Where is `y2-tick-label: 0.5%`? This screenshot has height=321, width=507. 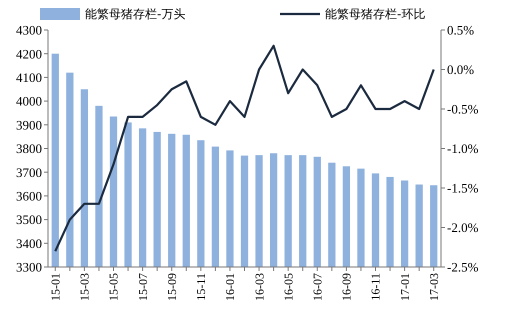
y2-tick-label: 0.5% is located at coordinates (460, 30).